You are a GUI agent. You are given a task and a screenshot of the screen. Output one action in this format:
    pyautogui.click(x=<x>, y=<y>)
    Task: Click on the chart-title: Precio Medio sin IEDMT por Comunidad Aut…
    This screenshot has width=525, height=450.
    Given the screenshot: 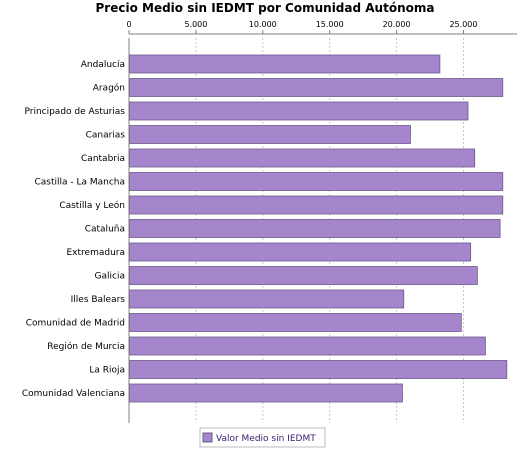 What is the action you would take?
    pyautogui.click(x=265, y=8)
    